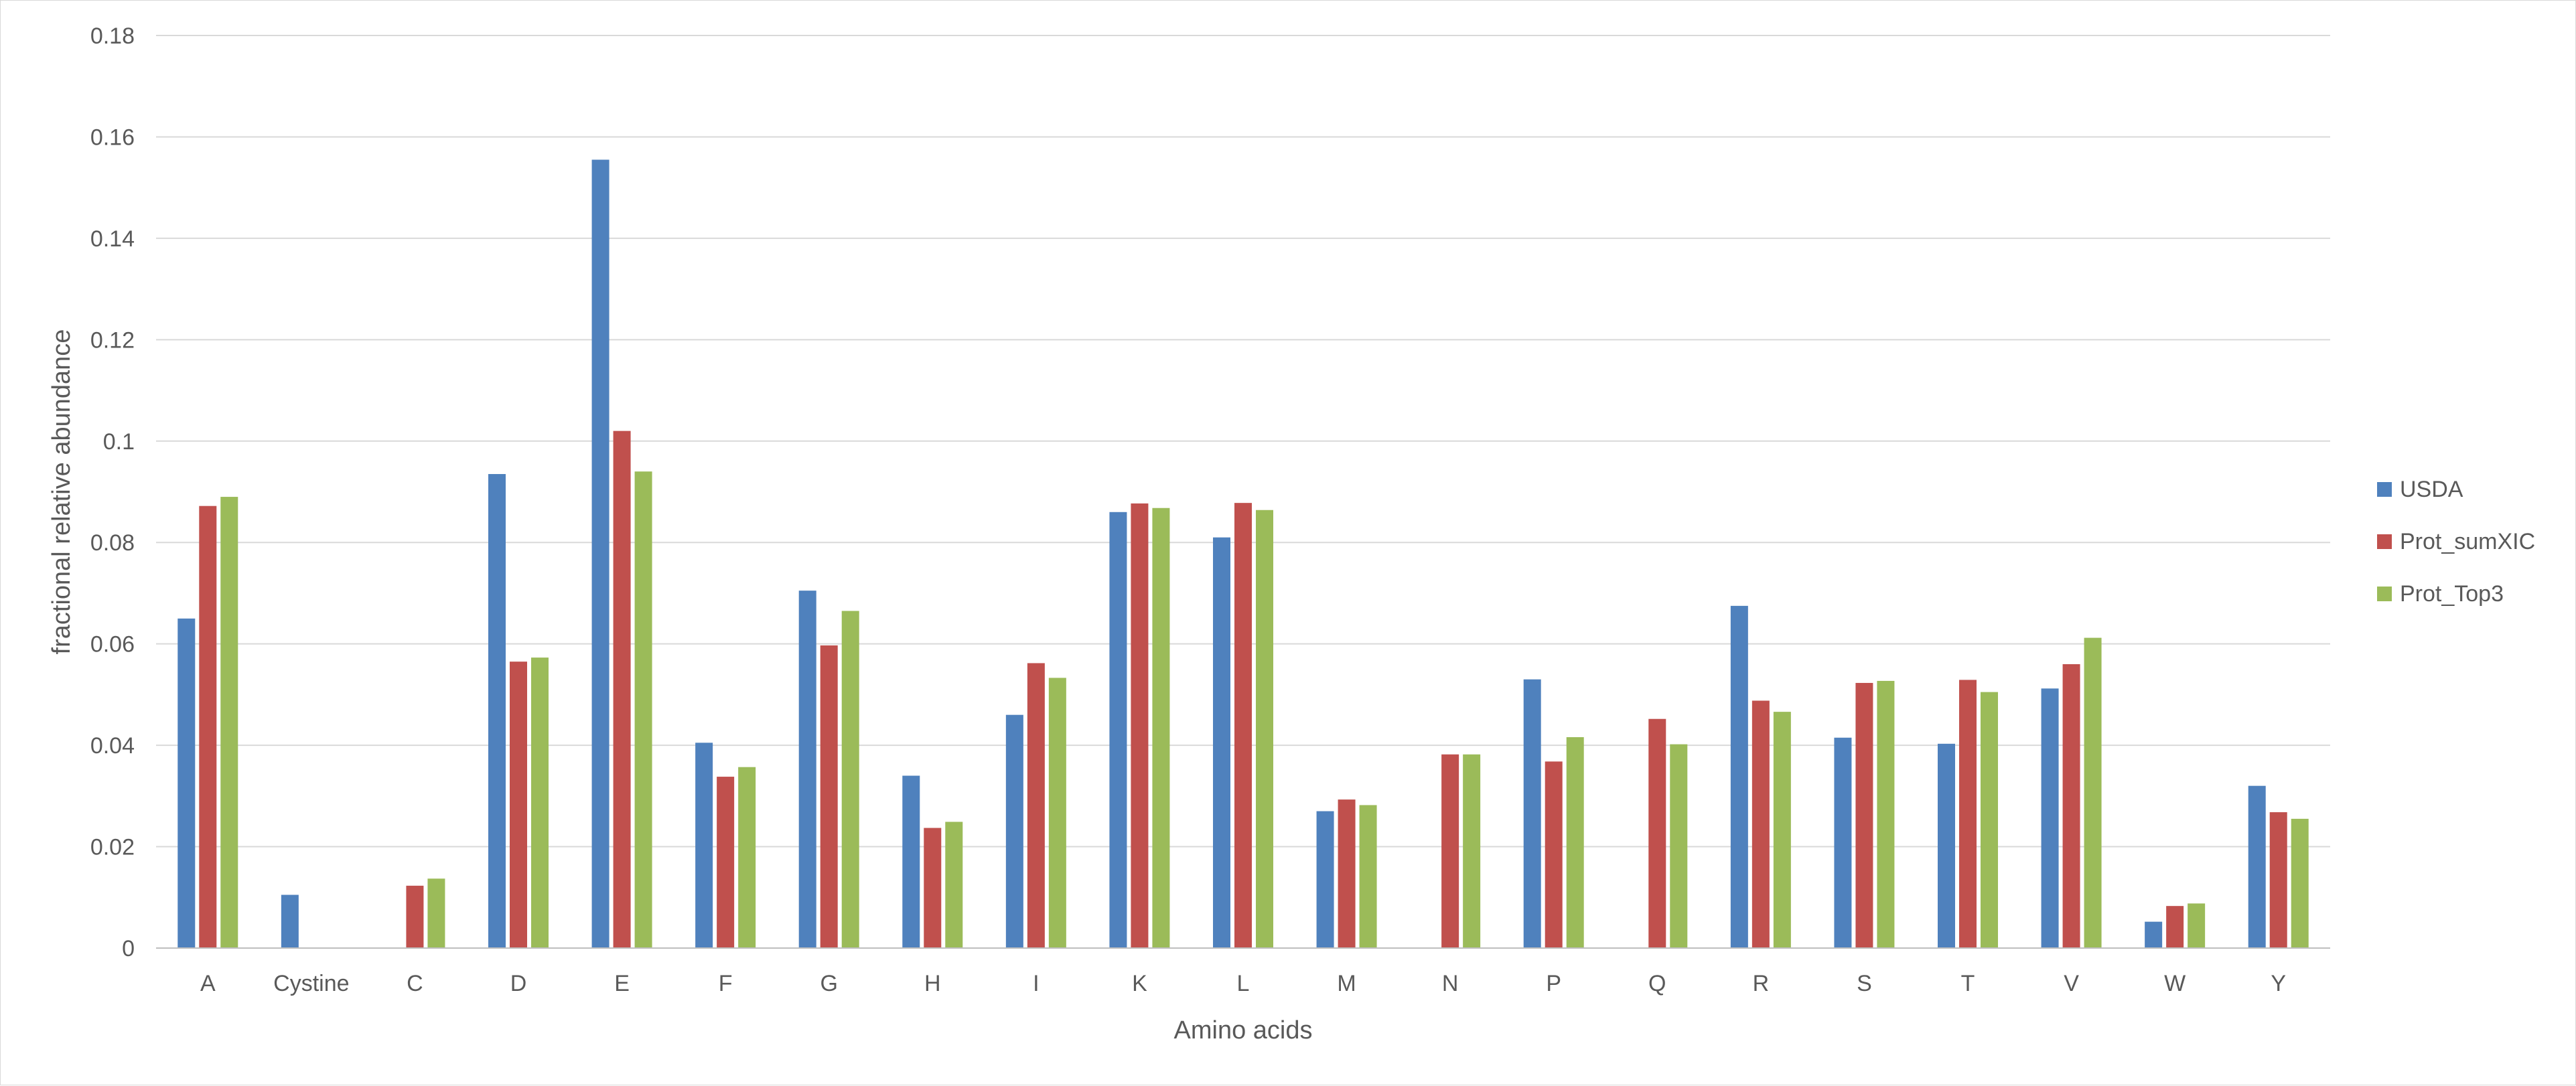 This screenshot has width=2576, height=1086. What do you see at coordinates (1864, 815) in the screenshot?
I see `bar-prot-sumxic-s` at bounding box center [1864, 815].